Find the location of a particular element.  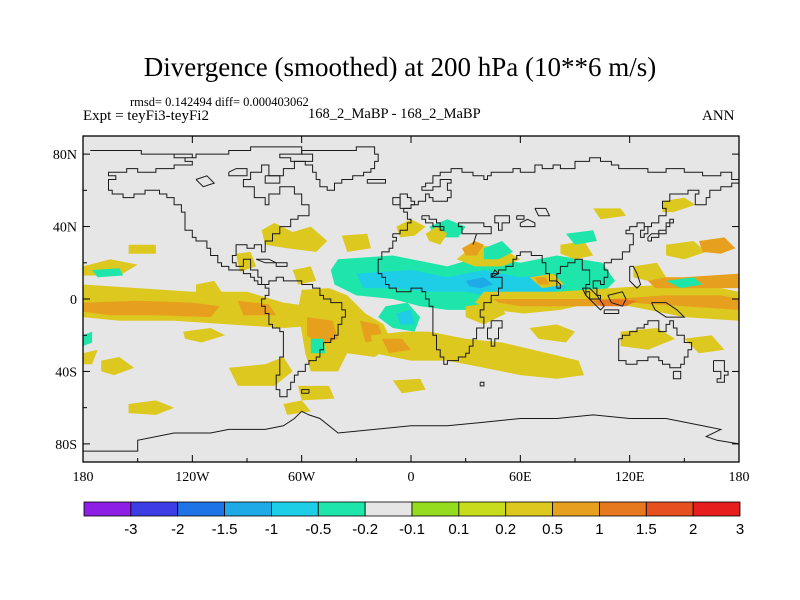

stats-line: rmsd= 0.142494 diff= 0.000403062 is located at coordinates (219, 102).